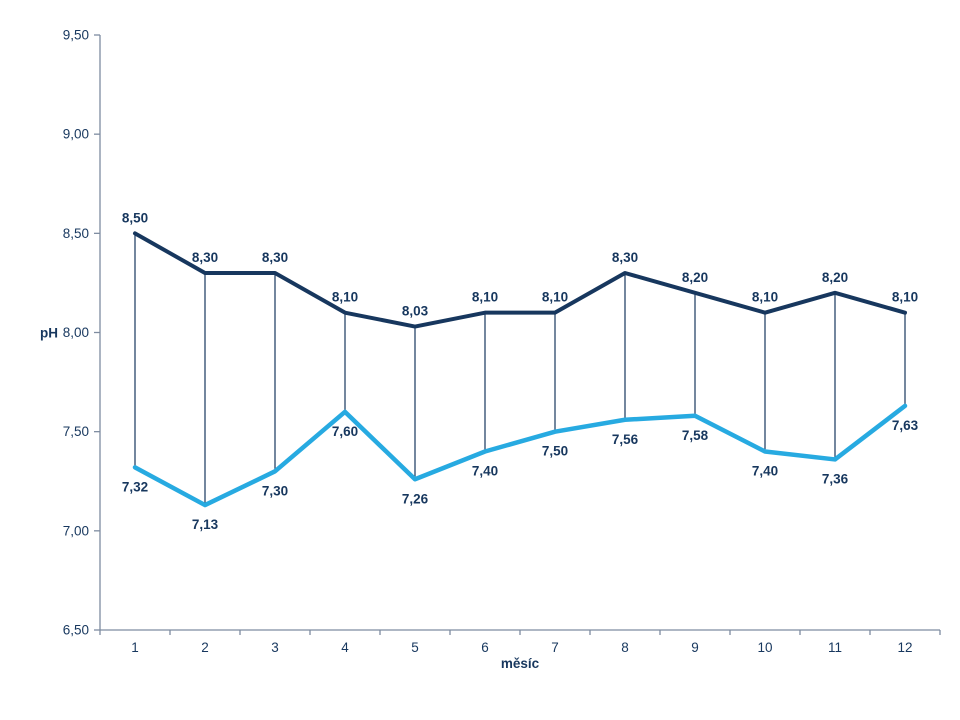 This screenshot has width=960, height=720. Describe the element at coordinates (555, 647) in the screenshot. I see `x-tick-label: 7` at that location.